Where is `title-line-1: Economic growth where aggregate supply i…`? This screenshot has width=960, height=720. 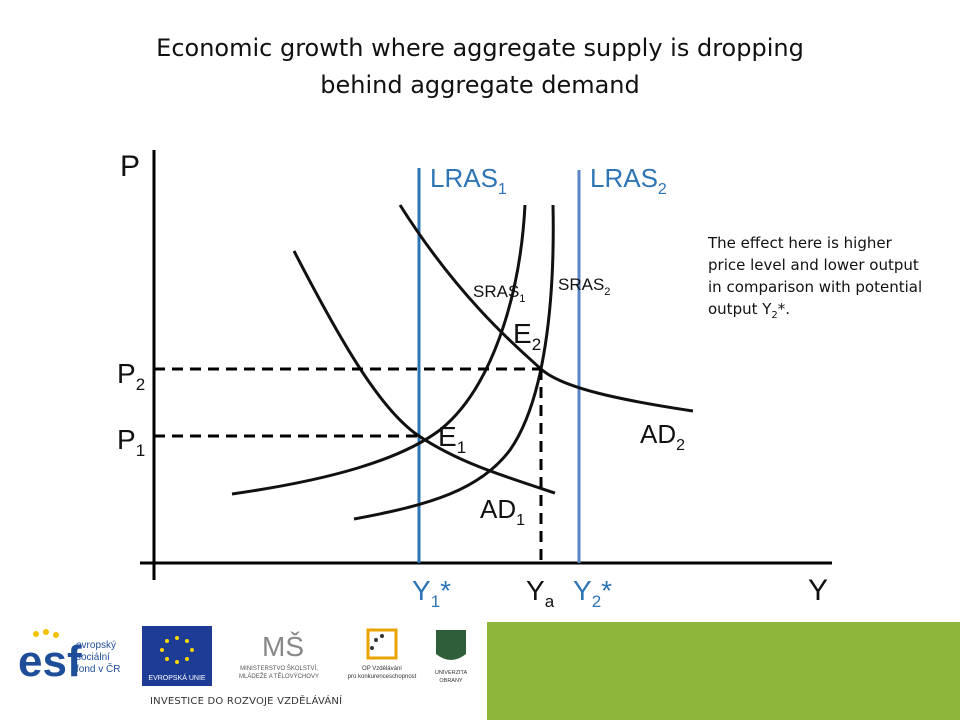 title-line-1: Economic growth where aggregate supply i… is located at coordinates (480, 48).